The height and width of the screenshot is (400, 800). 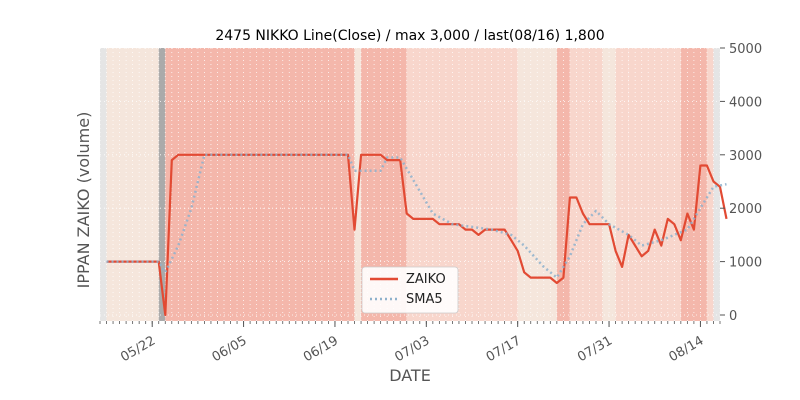 I want to click on x-tick-label: 07/17, so click(x=504, y=349).